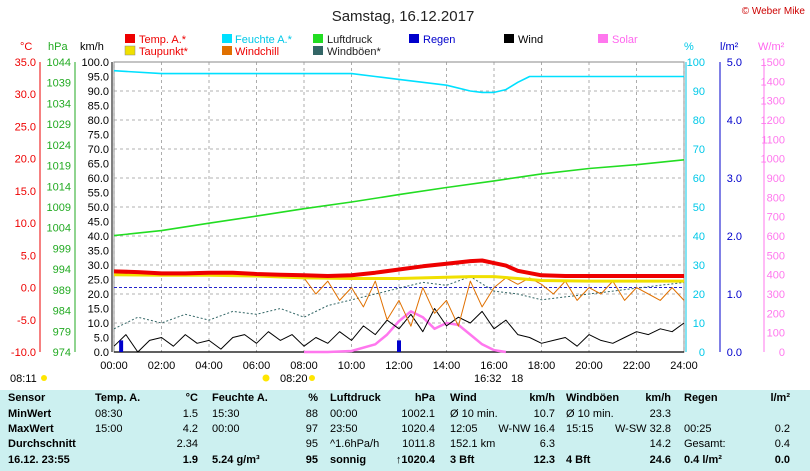  Describe the element at coordinates (703, 460) in the screenshot. I see `stats-row-cell: 0.4 l/m²` at that location.